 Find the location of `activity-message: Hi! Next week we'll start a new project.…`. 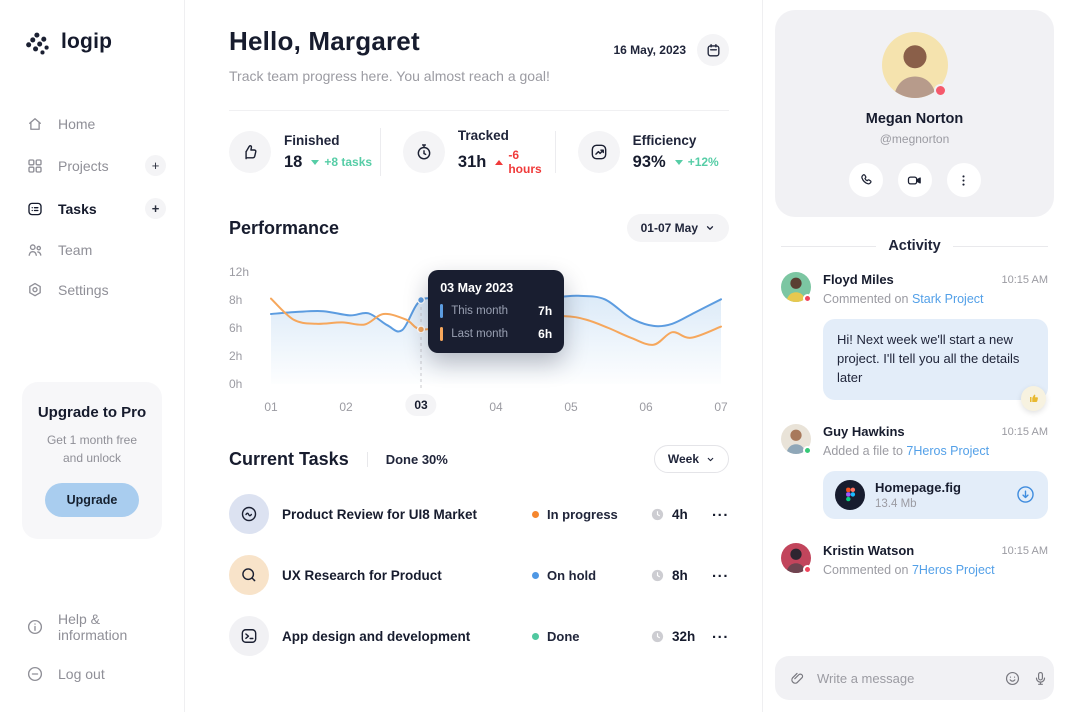

activity-message: Hi! Next week we'll start a new project.… is located at coordinates (935, 365).